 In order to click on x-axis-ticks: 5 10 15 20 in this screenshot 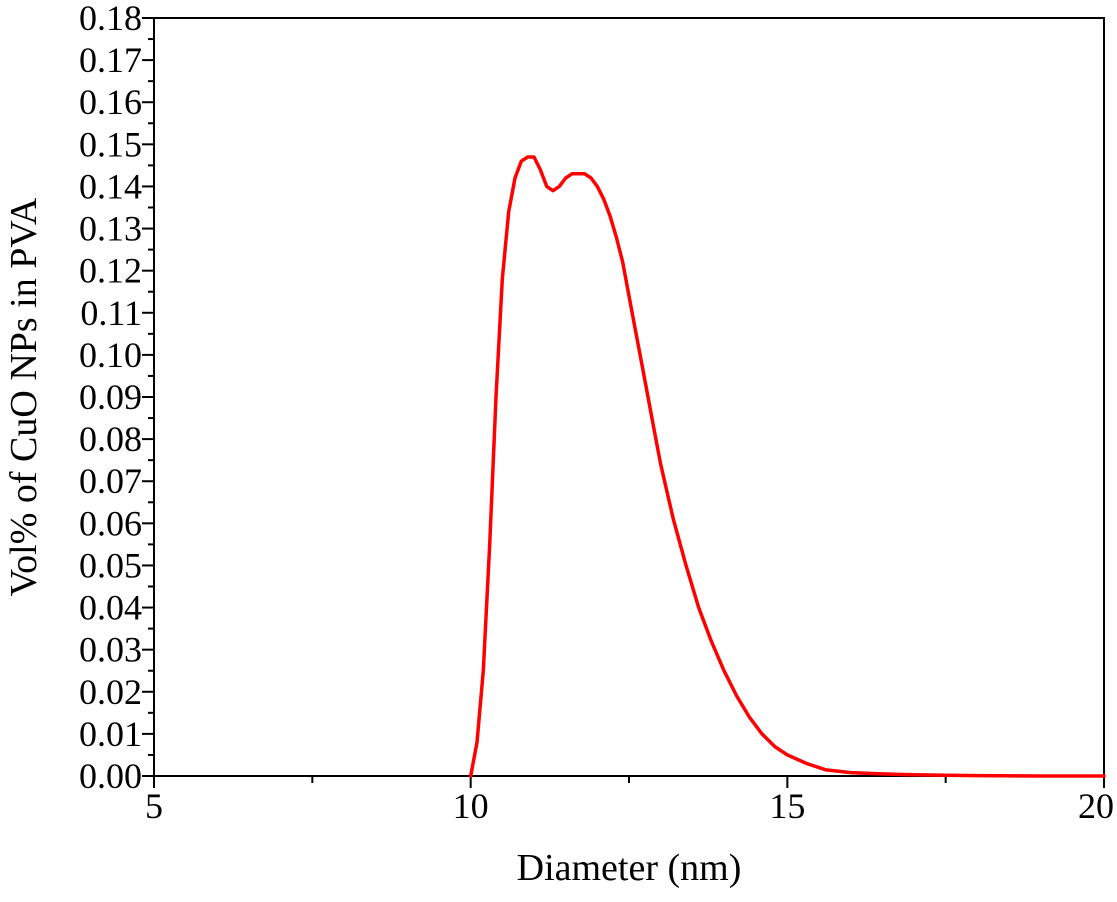, I will do `click(629, 801)`.